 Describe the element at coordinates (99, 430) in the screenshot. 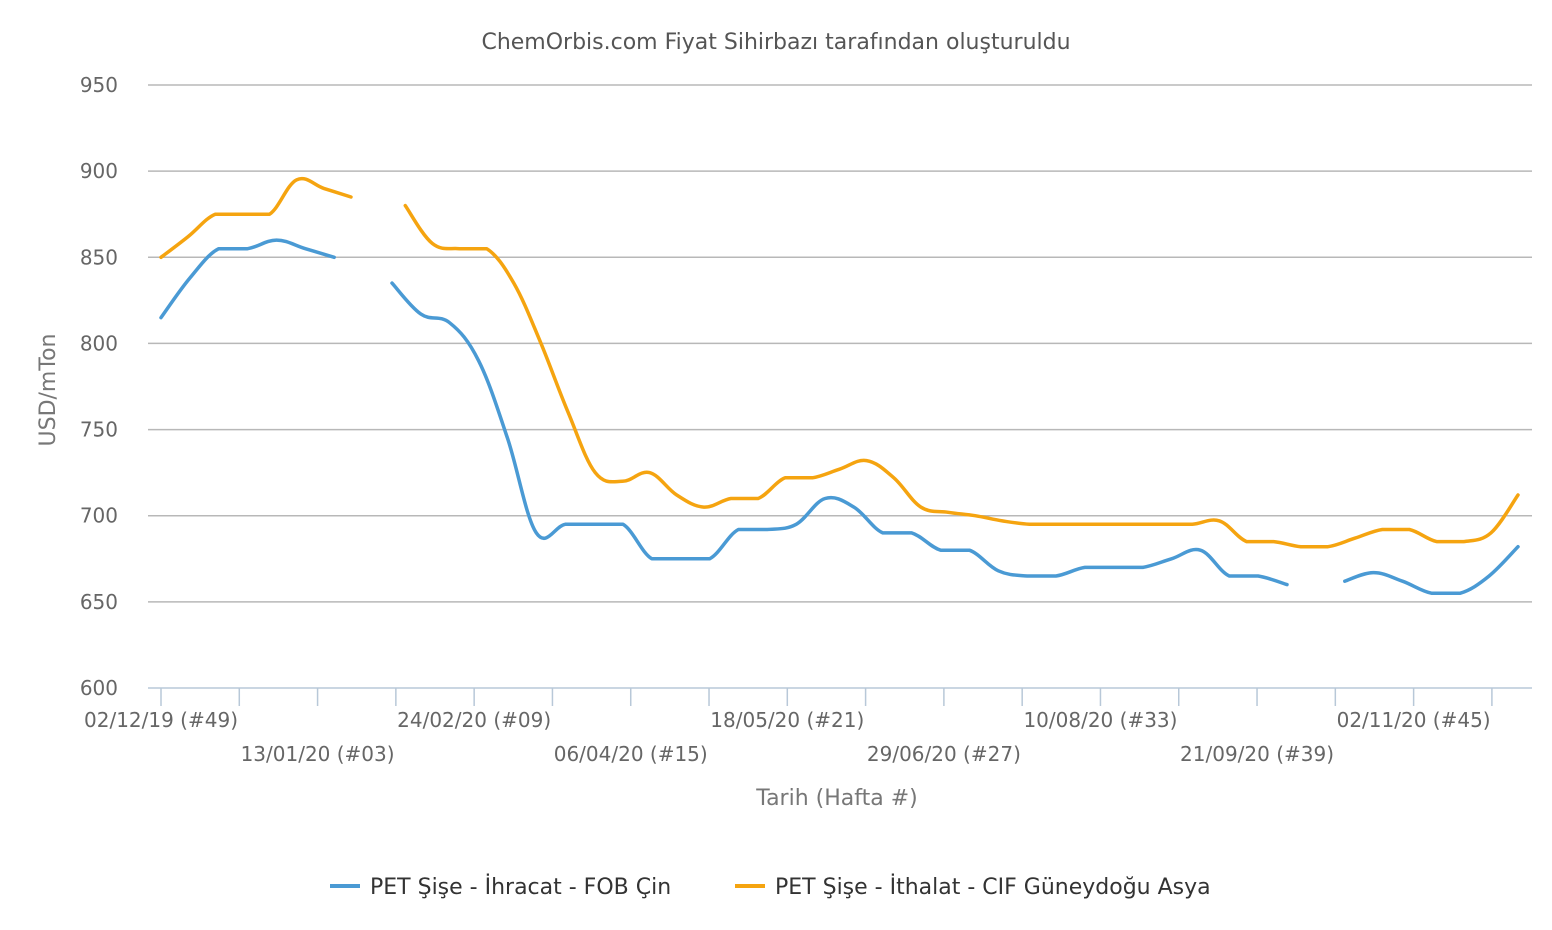

I see `y-tick-label: 750` at that location.